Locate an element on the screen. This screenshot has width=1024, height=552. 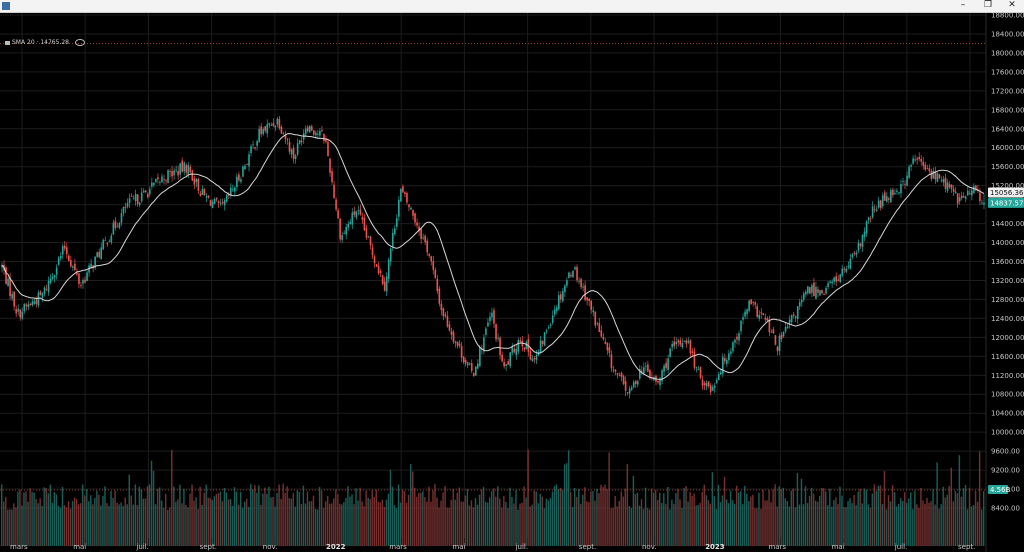
indicator-legend: SMA 20 · 14765.28 is located at coordinates (45, 42).